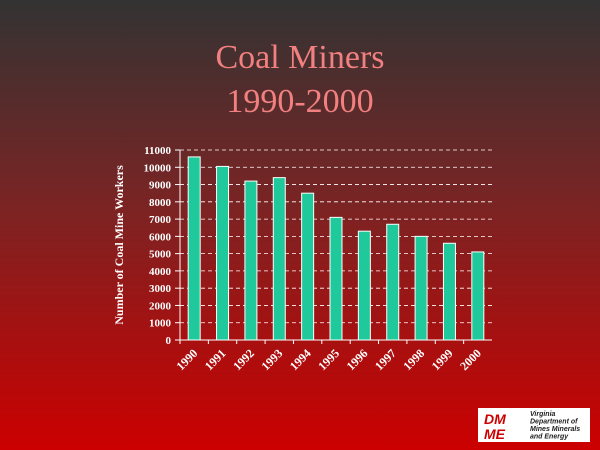 This screenshot has width=600, height=450. What do you see at coordinates (160, 324) in the screenshot?
I see `y-tick-label: 1000` at bounding box center [160, 324].